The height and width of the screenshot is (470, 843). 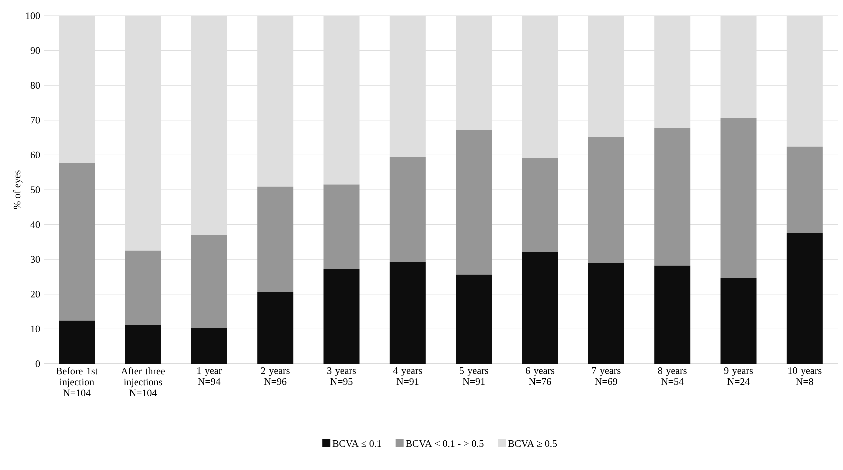 What do you see at coordinates (275, 377) in the screenshot?
I see `x-tick-label: 2 years N=96` at bounding box center [275, 377].